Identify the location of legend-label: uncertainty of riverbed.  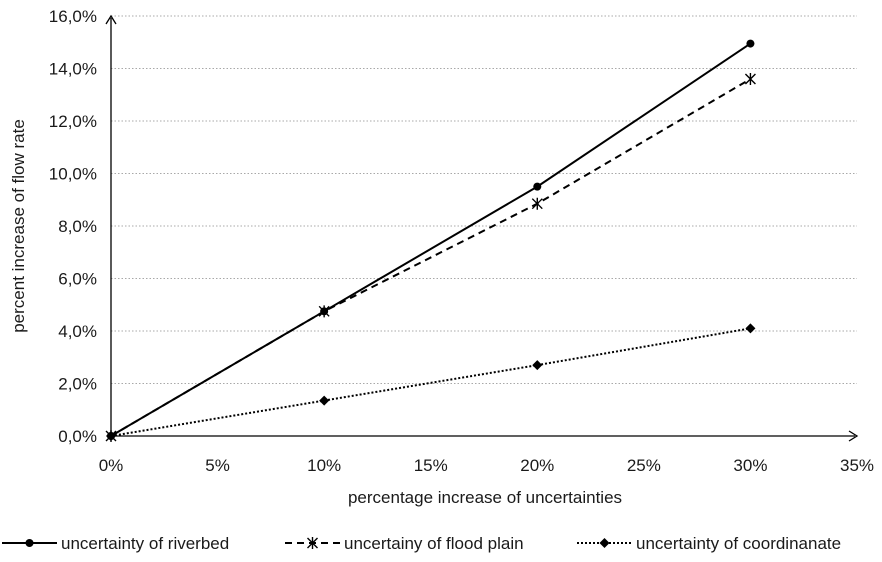
(145, 543).